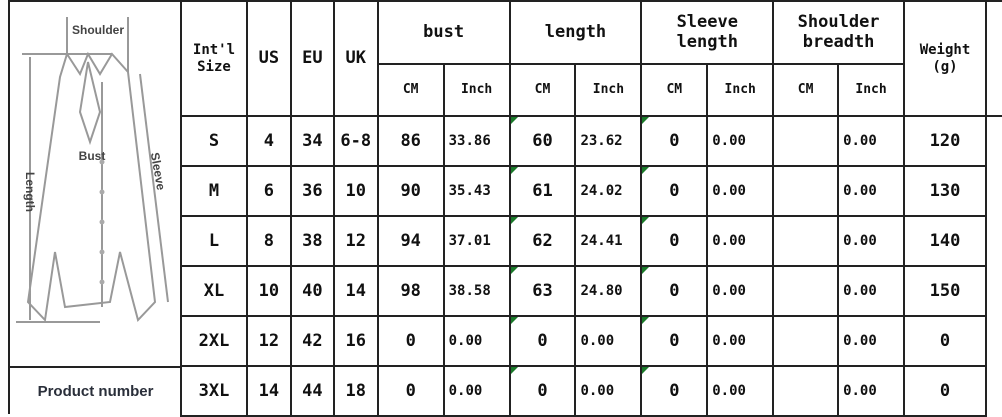  I want to click on cell-len-in: 24.41, so click(608, 241).